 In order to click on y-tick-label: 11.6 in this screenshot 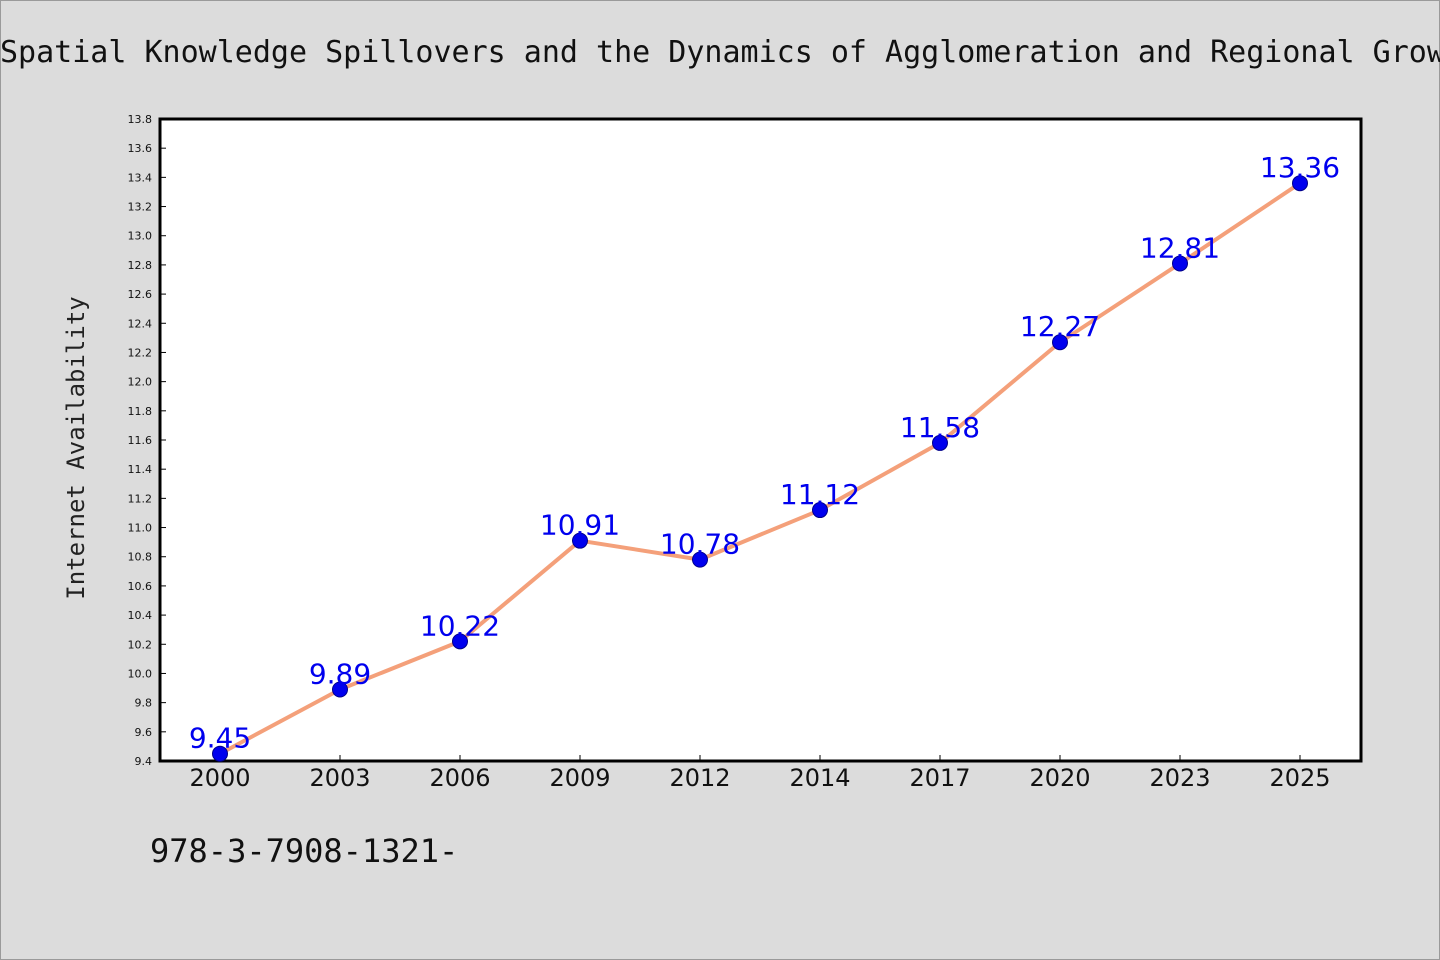, I will do `click(140, 440)`.